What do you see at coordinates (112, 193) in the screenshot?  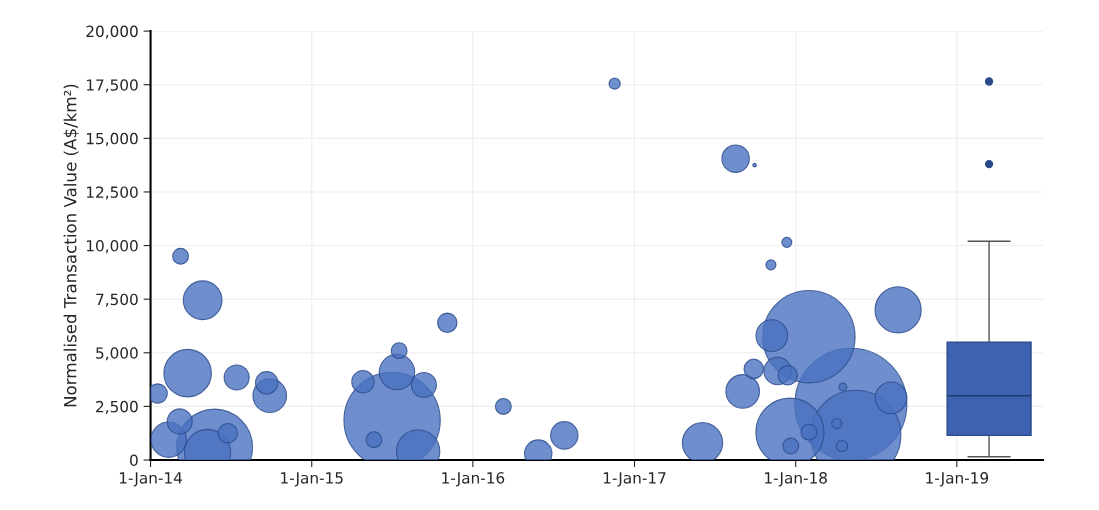 I see `y-tick-label: 12,500` at bounding box center [112, 193].